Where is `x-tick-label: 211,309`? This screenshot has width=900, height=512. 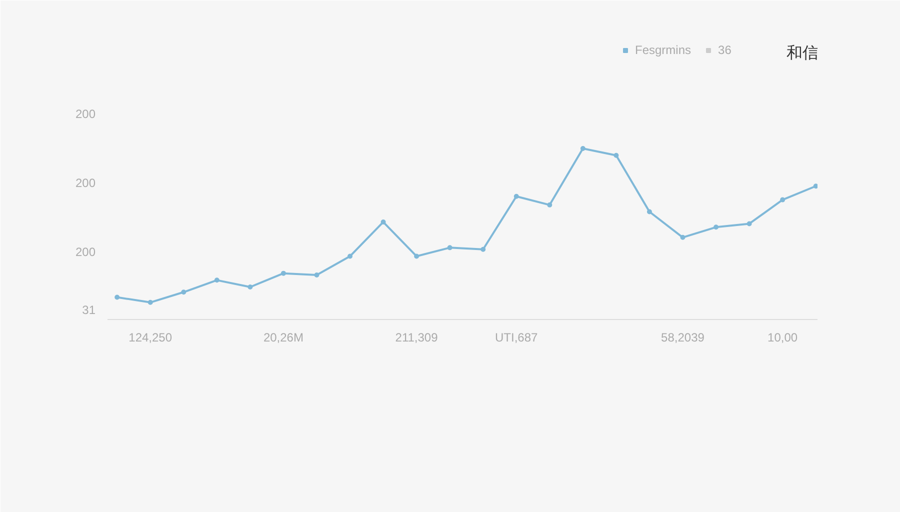 x-tick-label: 211,309 is located at coordinates (416, 337).